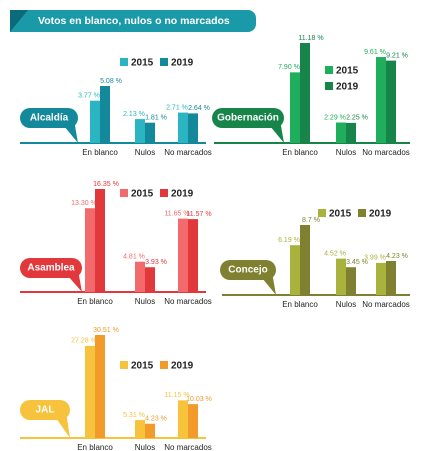 This screenshot has height=451, width=426. I want to click on chart-label: Gobernación, so click(248, 118).